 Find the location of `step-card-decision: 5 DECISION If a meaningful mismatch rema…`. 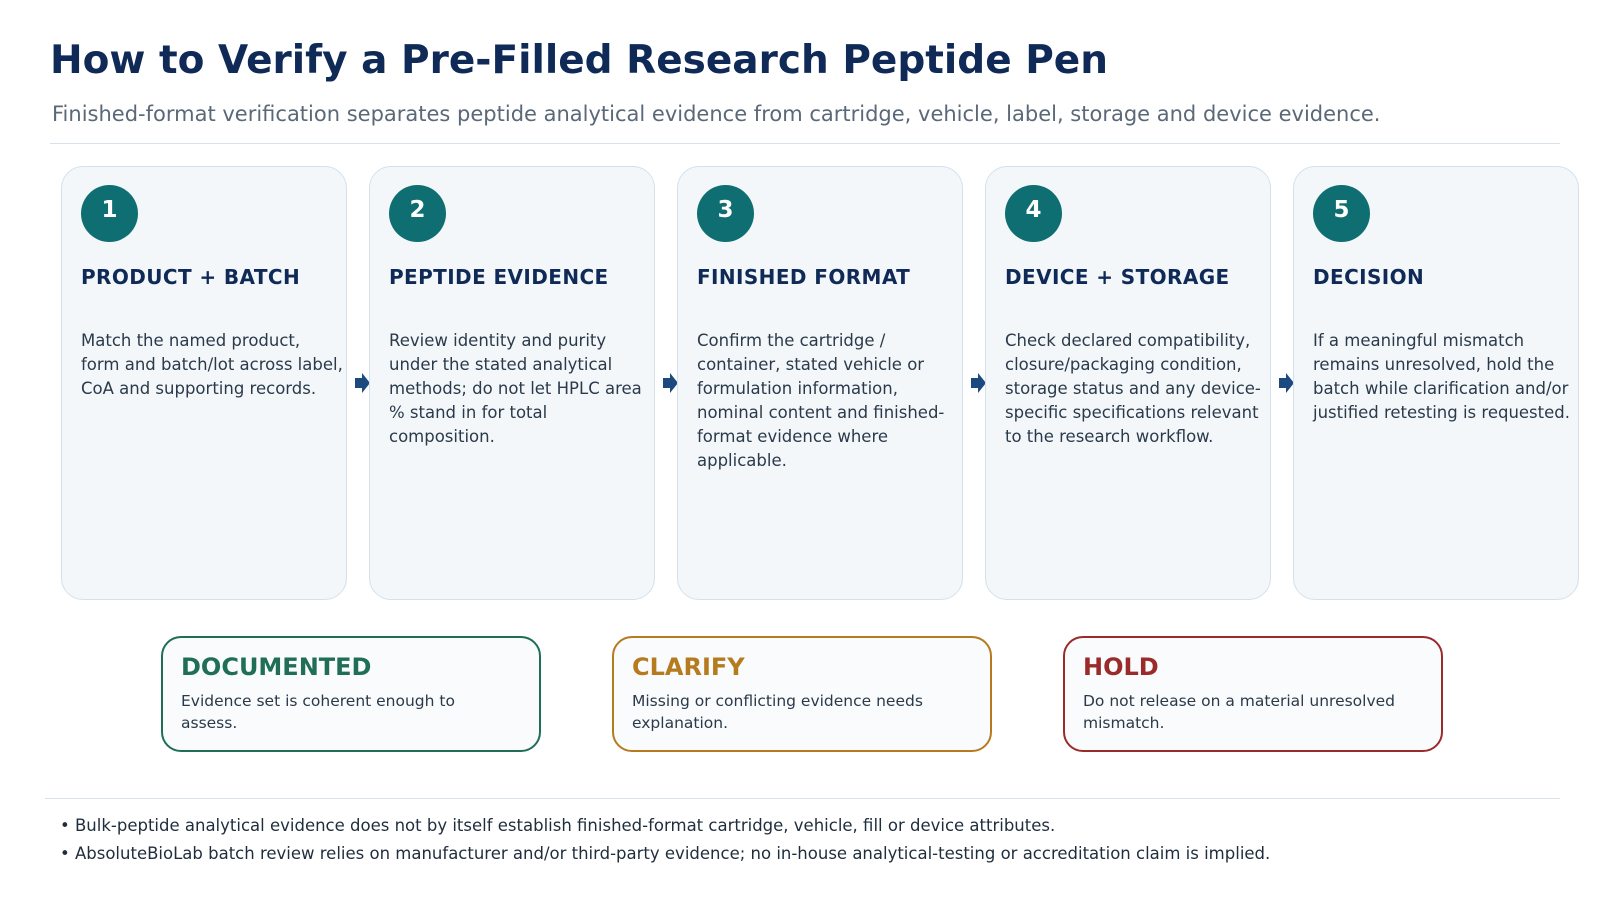

step-card-decision: 5 DECISION If a meaningful mismatch rema… is located at coordinates (1436, 383).